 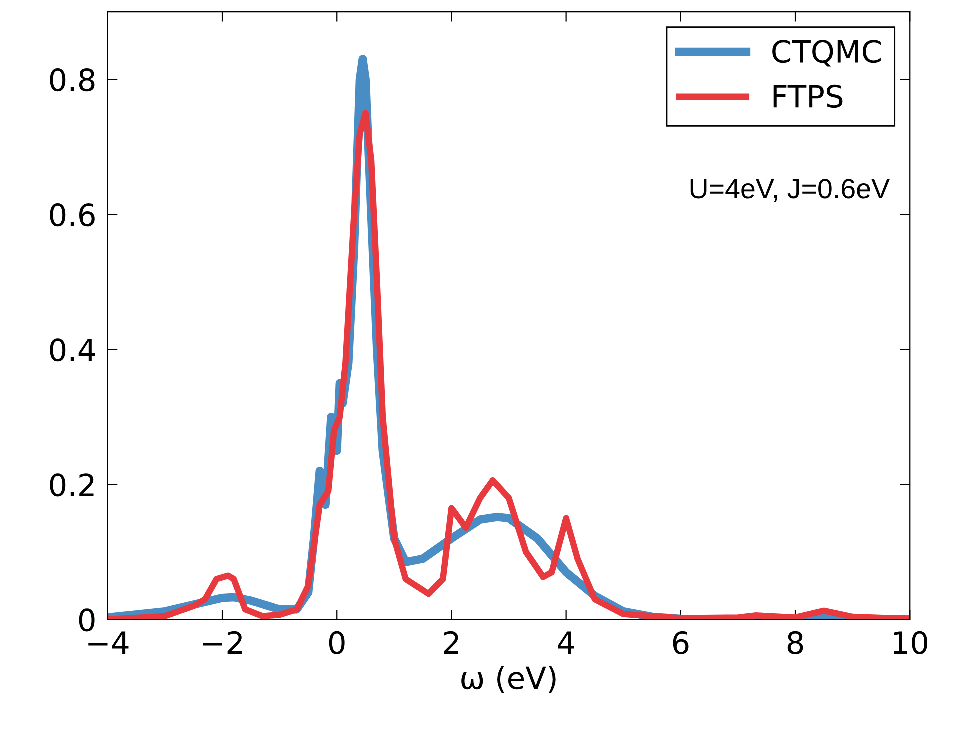 What do you see at coordinates (451, 642) in the screenshot?
I see `x-tick-label: 2` at bounding box center [451, 642].